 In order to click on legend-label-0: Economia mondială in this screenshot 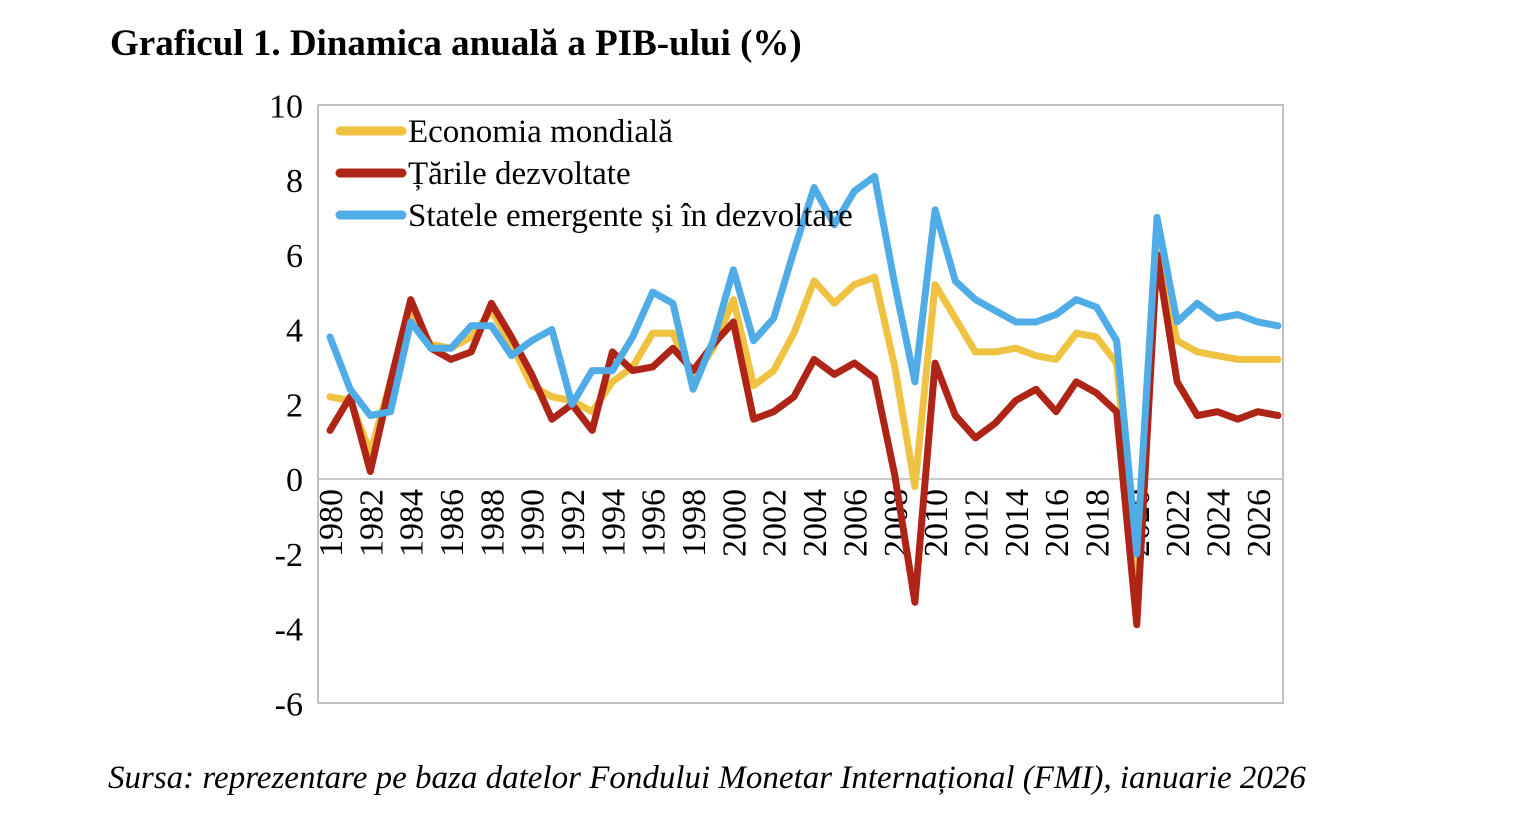, I will do `click(540, 132)`.